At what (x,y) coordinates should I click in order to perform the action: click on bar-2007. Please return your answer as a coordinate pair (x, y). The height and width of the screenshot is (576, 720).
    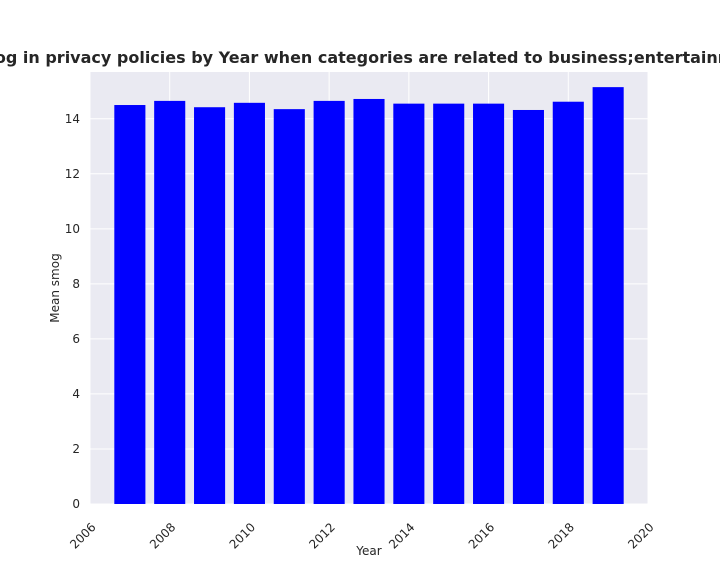
    Looking at the image, I should click on (130, 305).